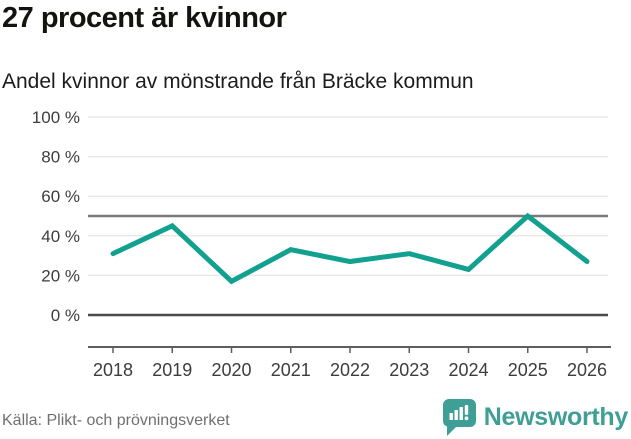  I want to click on logo-exclamation-bar, so click(466, 410).